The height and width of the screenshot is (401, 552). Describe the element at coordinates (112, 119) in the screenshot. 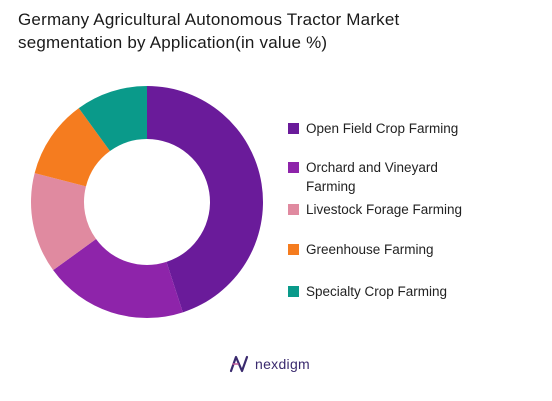

I see `donut-slice-specialty` at that location.